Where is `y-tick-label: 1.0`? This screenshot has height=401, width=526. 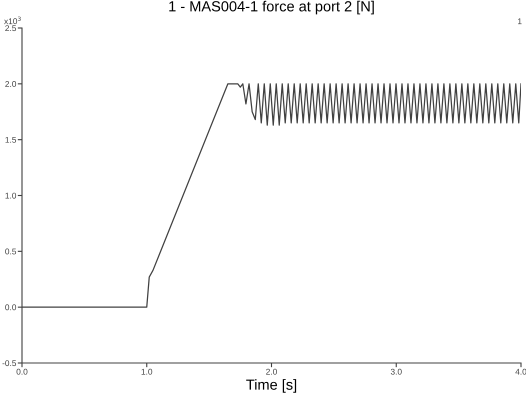
y-tick-label: 1.0 is located at coordinates (10, 195).